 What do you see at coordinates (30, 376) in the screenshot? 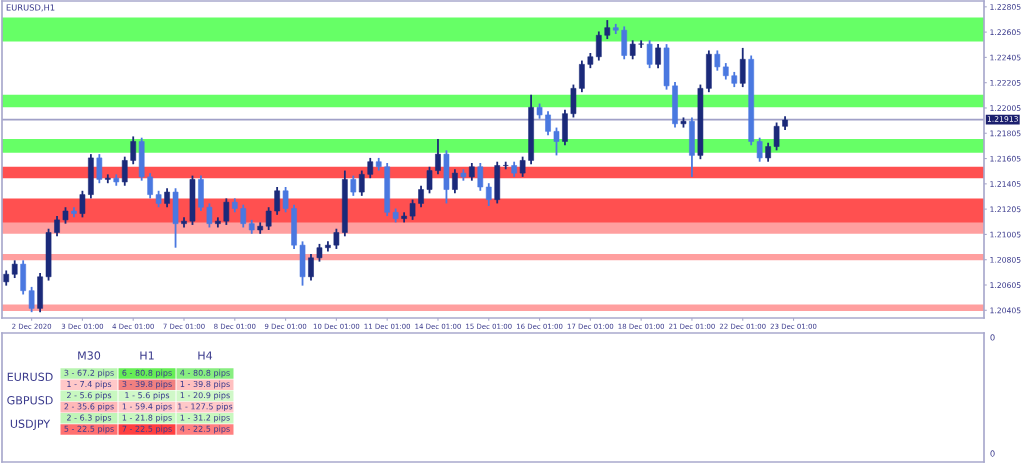
I see `text: EURUSD` at bounding box center [30, 376].